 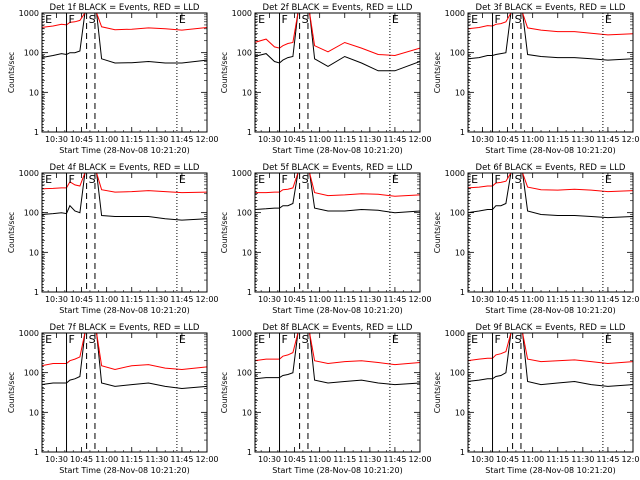 What do you see at coordinates (34, 412) in the screenshot?
I see `y-tick-label: 10` at bounding box center [34, 412].